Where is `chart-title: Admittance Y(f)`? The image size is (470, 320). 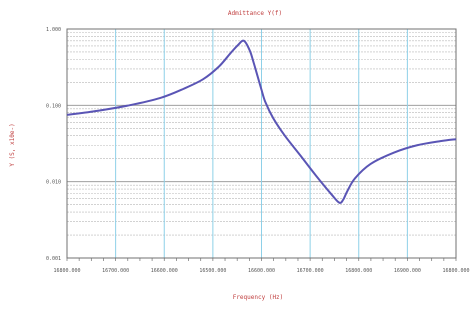
chart-title: Admittance Y(f) is located at coordinates (255, 13).